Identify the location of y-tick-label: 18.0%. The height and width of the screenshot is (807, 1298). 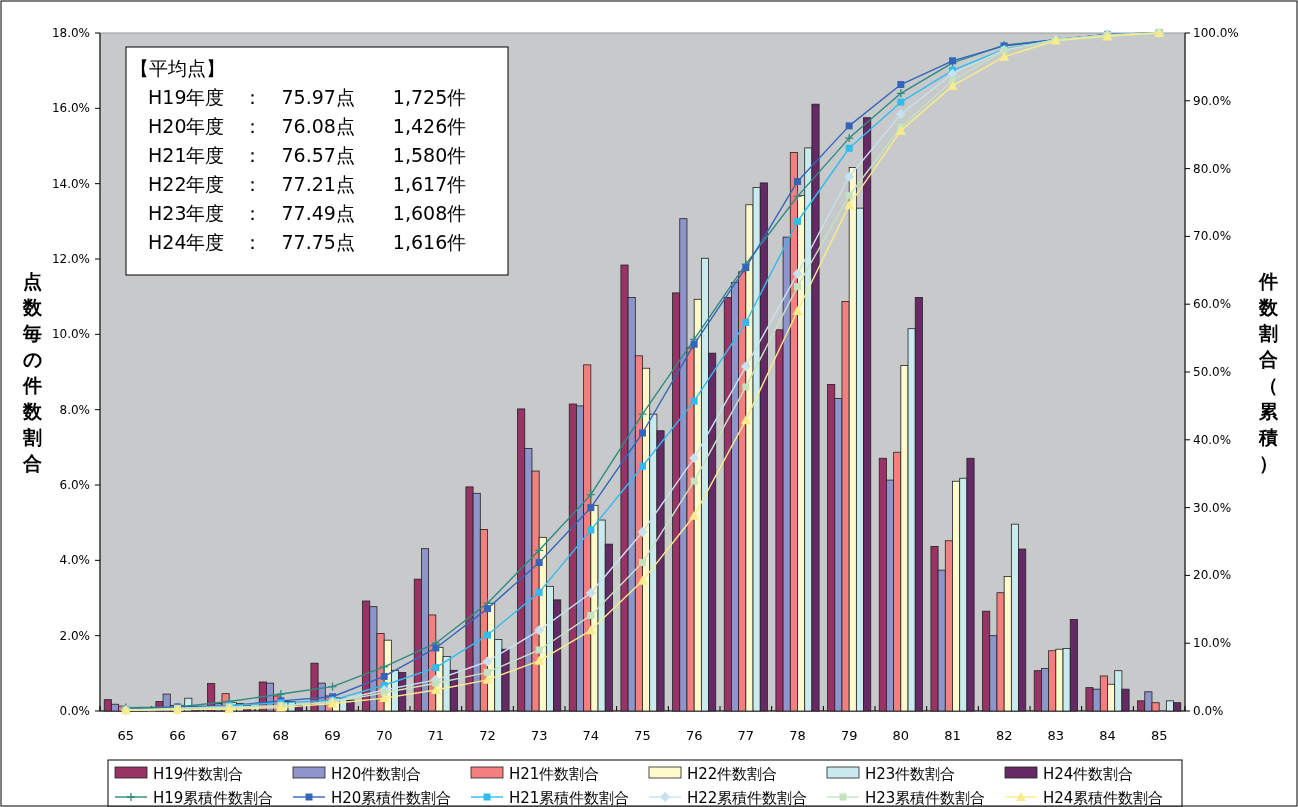
(70, 33).